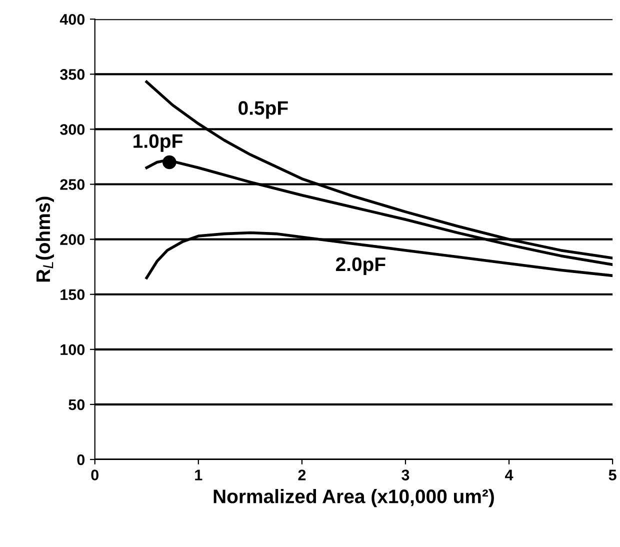 The width and height of the screenshot is (620, 547). Describe the element at coordinates (94, 475) in the screenshot. I see `x-tick-label: 0` at that location.